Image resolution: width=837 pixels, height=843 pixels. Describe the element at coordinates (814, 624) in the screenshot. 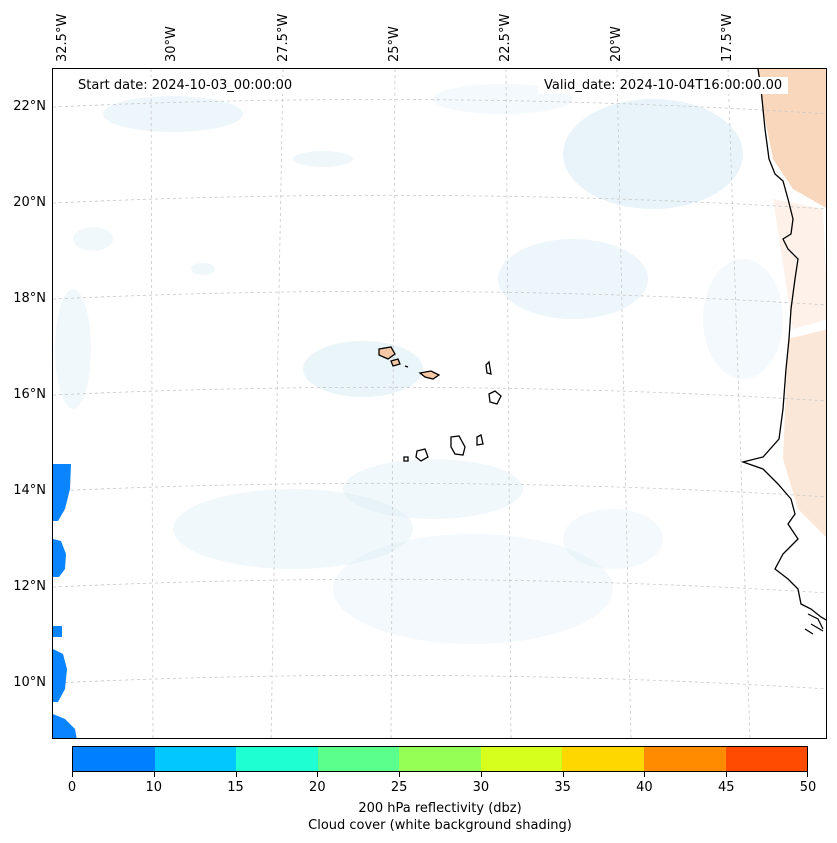

I see `coastline-islands` at that location.